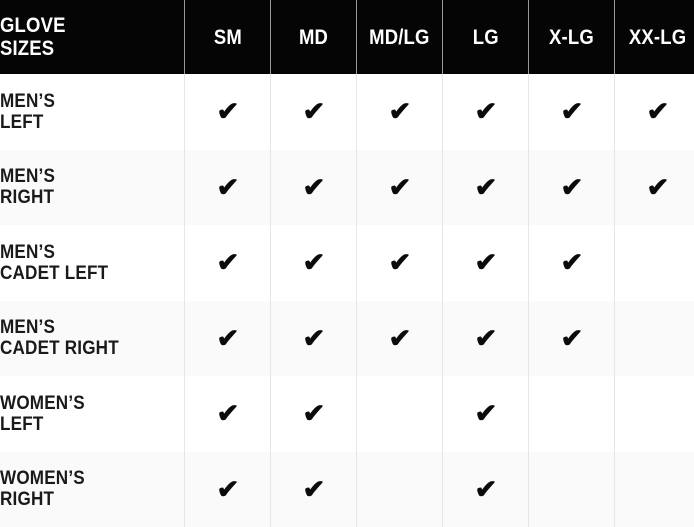 The image size is (694, 527). Describe the element at coordinates (59, 349) in the screenshot. I see `row-label-line2: CADET RIGHT` at that location.